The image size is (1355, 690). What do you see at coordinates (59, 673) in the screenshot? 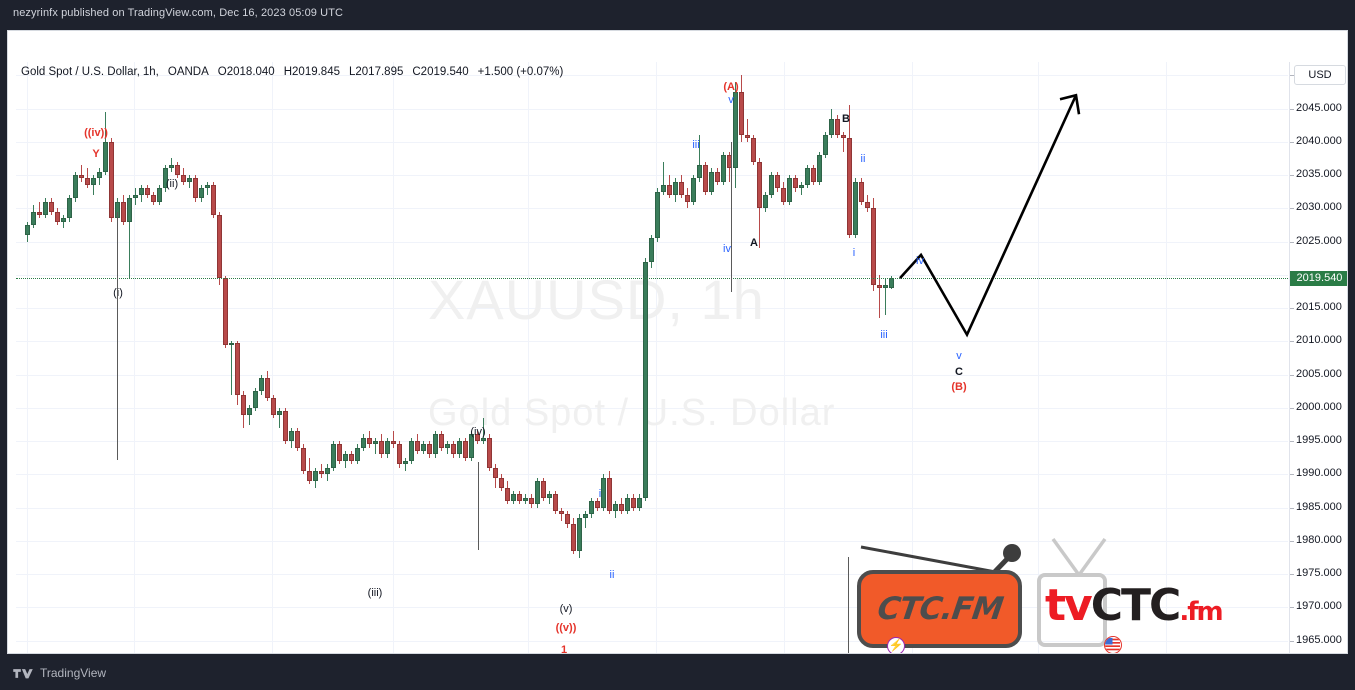
I see `tradingview-branding: TradingView` at bounding box center [59, 673].